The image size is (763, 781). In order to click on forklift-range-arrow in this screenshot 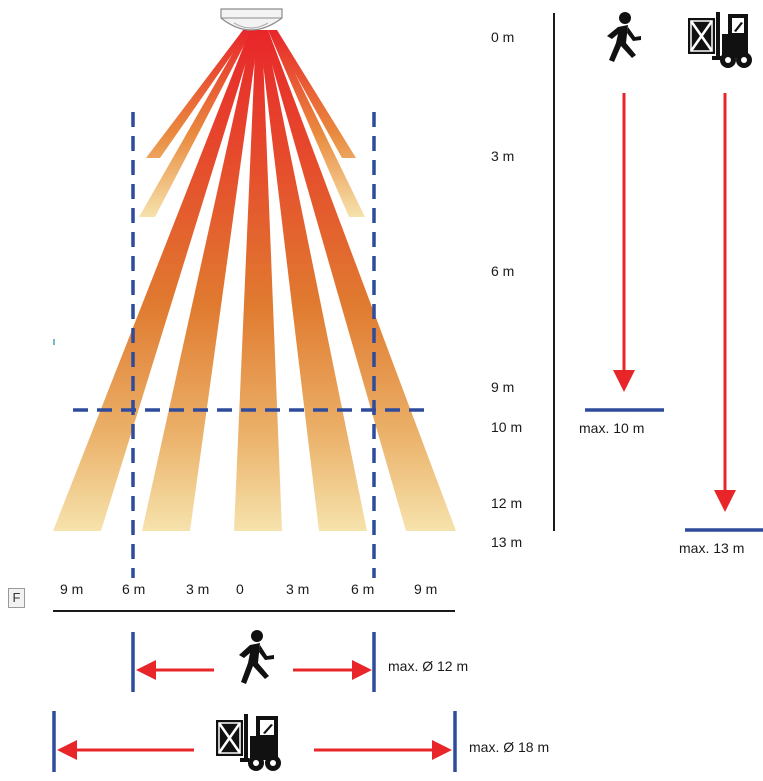, I will do `click(725, 302)`.